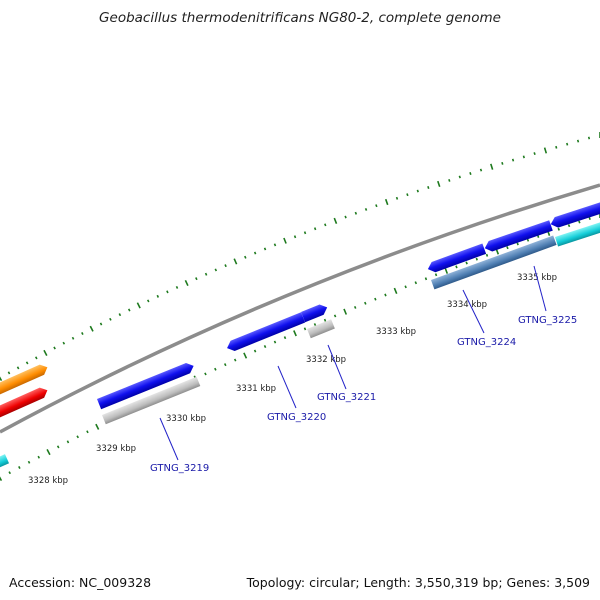 The image size is (600, 600). Describe the element at coordinates (179, 468) in the screenshot. I see `gene-label-GTNG_3219: GTNG_3219` at that location.